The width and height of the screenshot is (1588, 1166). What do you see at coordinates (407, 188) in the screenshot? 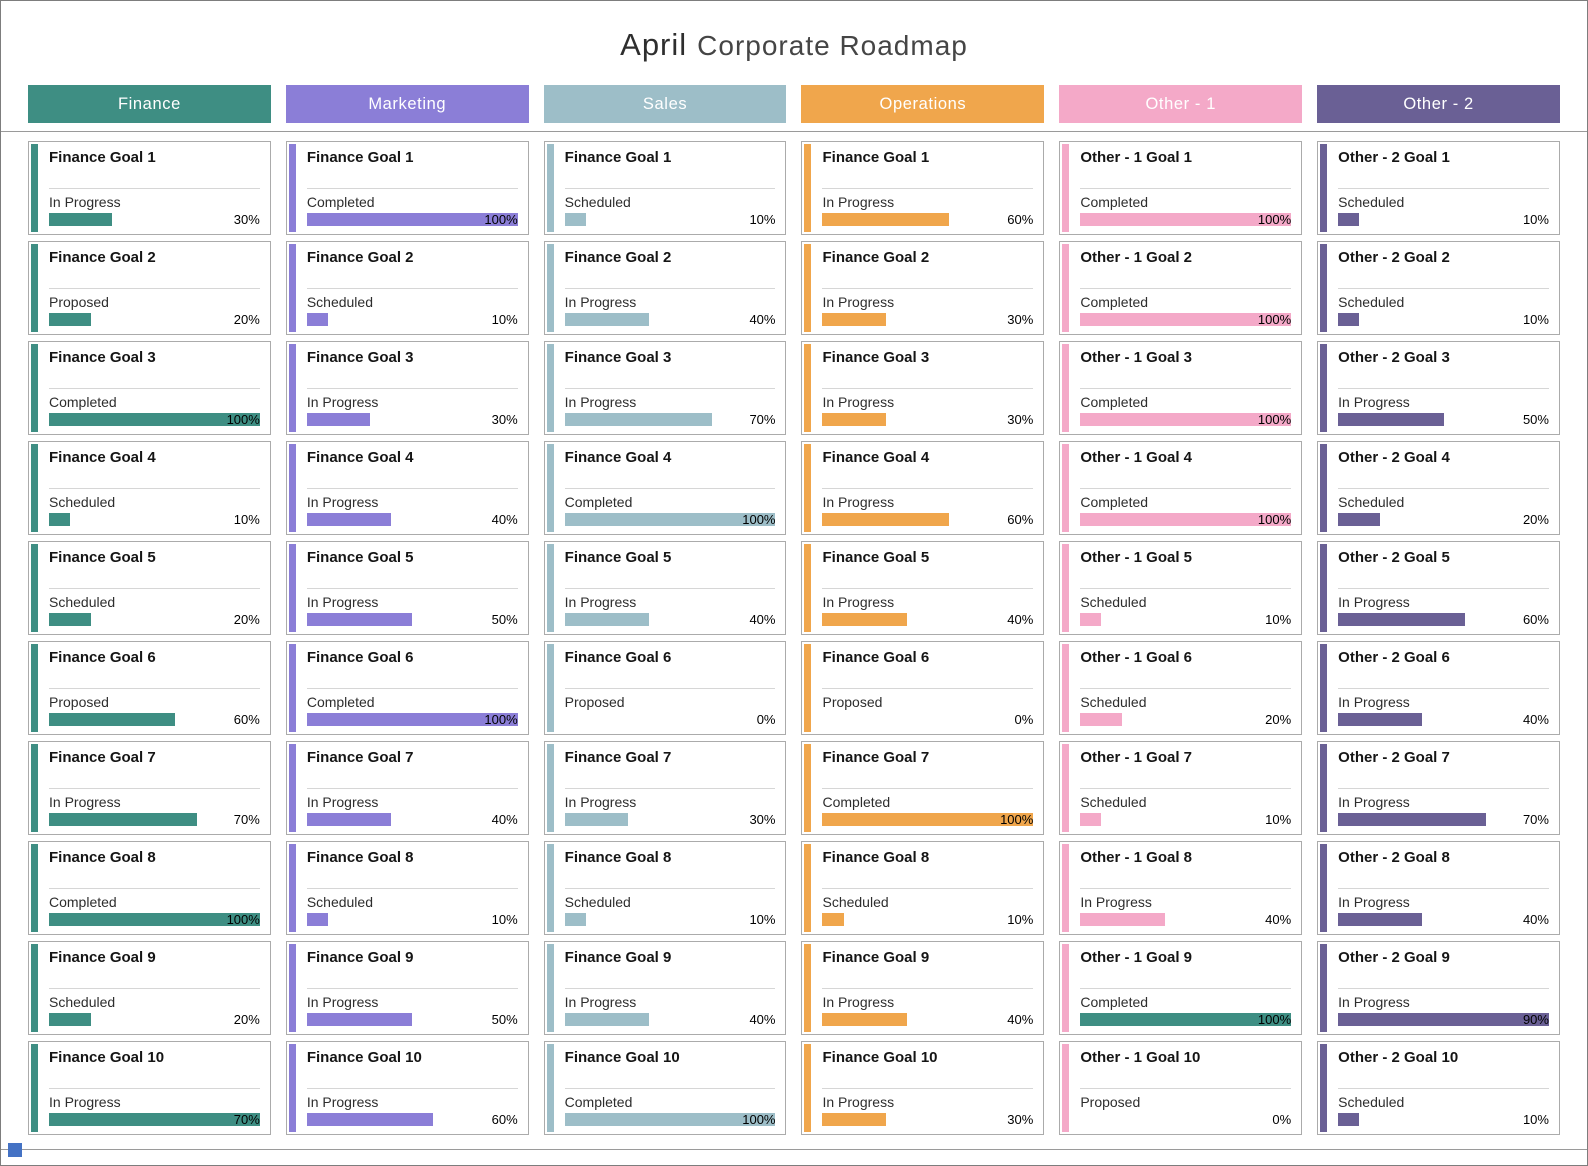
I see `goal-card: Finance Goal 1 Completed 100%` at bounding box center [407, 188].